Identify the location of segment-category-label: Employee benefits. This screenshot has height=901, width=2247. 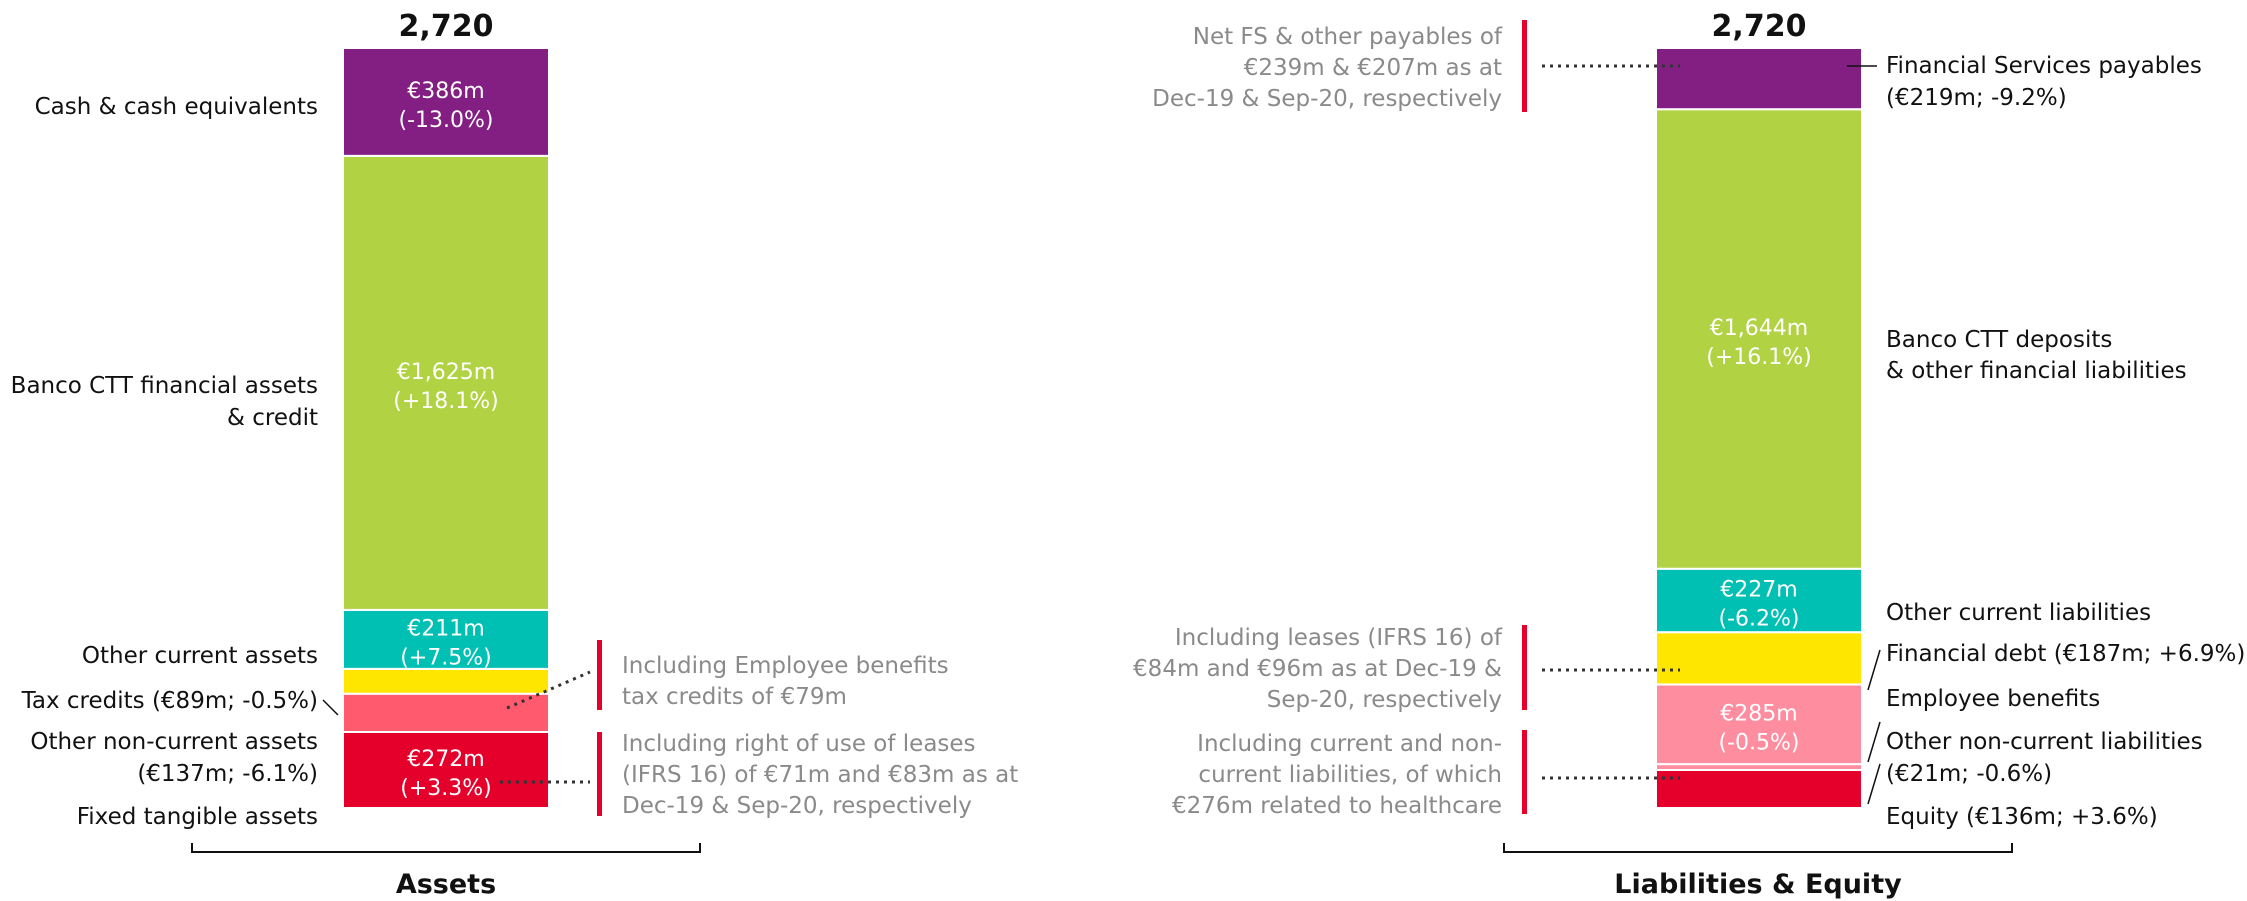
(1993, 699).